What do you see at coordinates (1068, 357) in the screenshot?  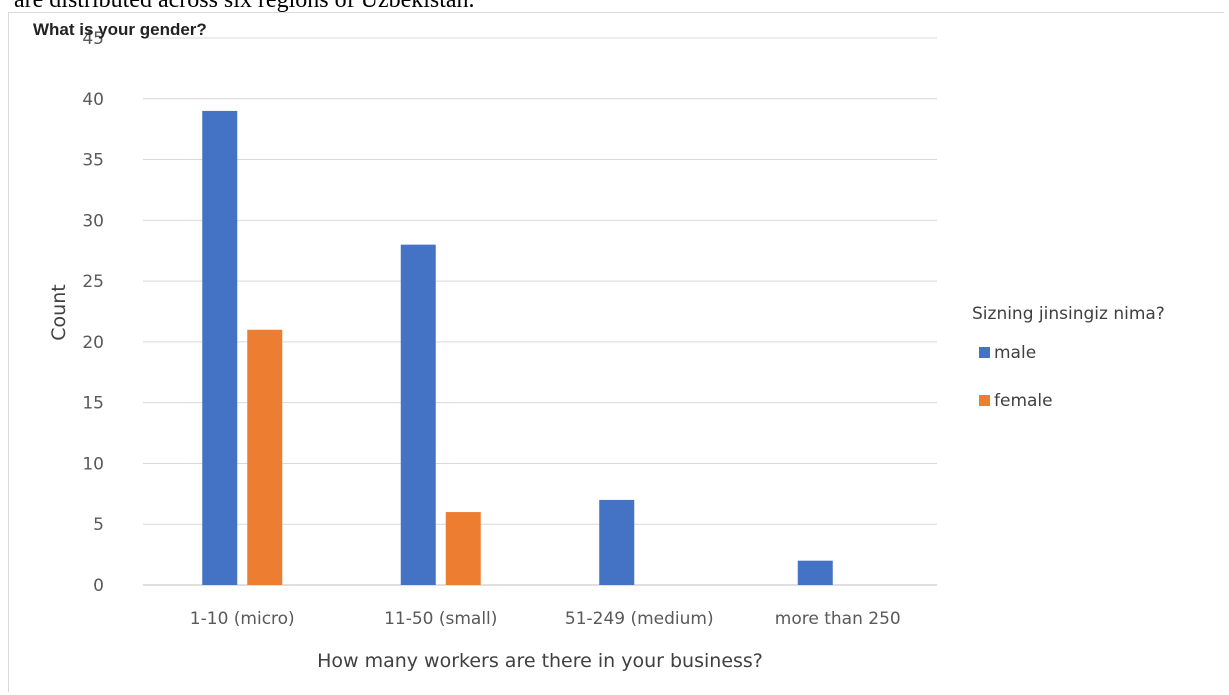 I see `legend: Sizning jinsingiz nima? male female` at bounding box center [1068, 357].